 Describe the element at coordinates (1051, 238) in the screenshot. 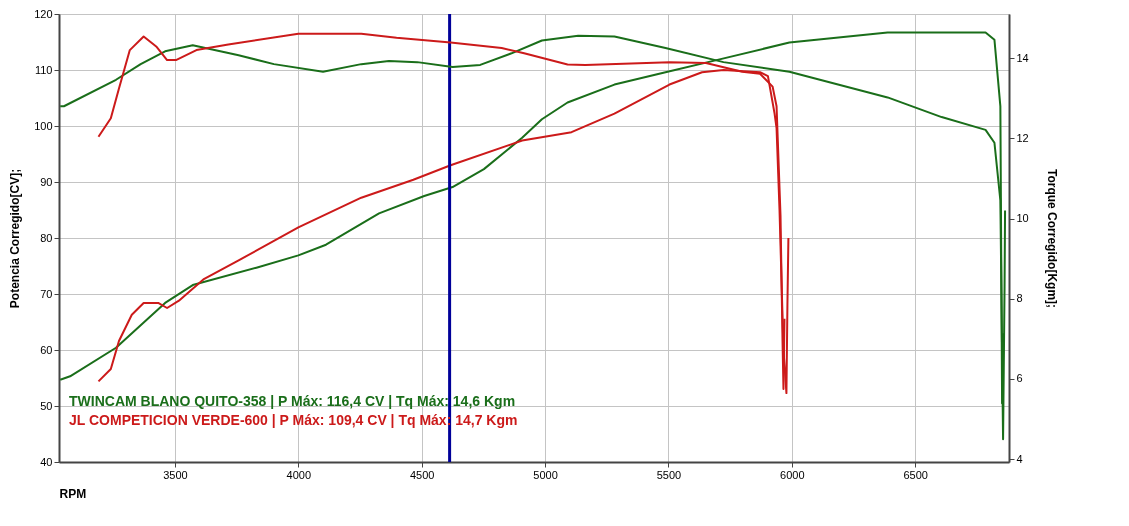

I see `y2-axis-title: Torque Corregido[Kgm];` at that location.